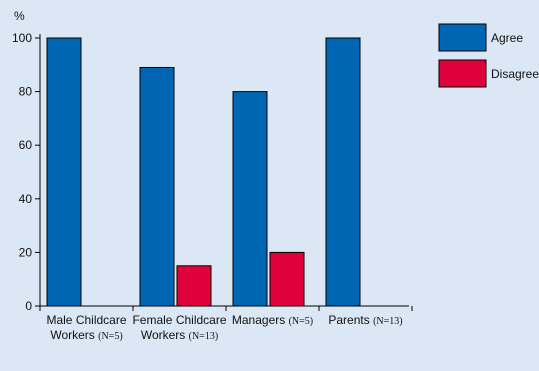 This screenshot has height=371, width=539. What do you see at coordinates (26, 92) in the screenshot?
I see `y-tick-label: 80` at bounding box center [26, 92].